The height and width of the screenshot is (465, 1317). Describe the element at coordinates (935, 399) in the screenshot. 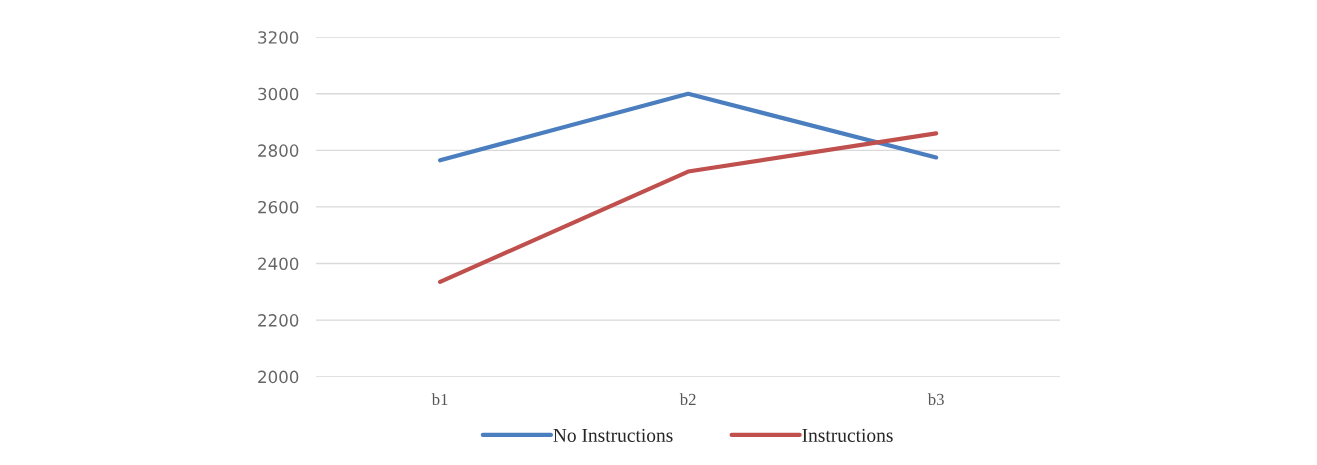

I see `x-tick-label: b3` at that location.